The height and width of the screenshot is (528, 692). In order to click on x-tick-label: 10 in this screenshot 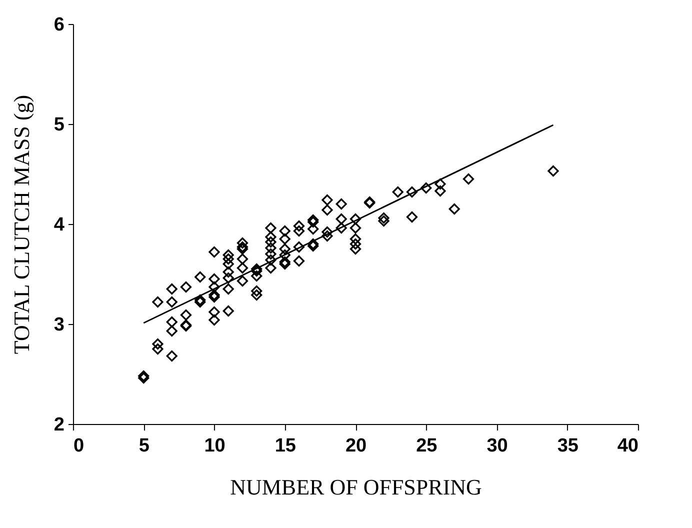, I will do `click(215, 446)`.